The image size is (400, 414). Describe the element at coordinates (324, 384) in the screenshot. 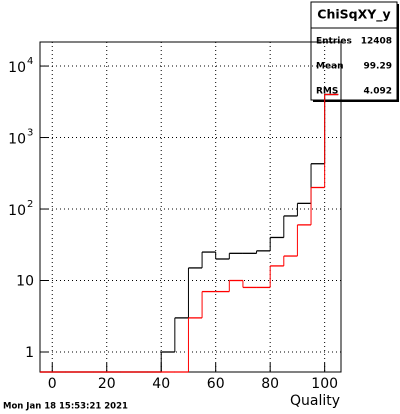

I see `x-tick-label: 100` at that location.